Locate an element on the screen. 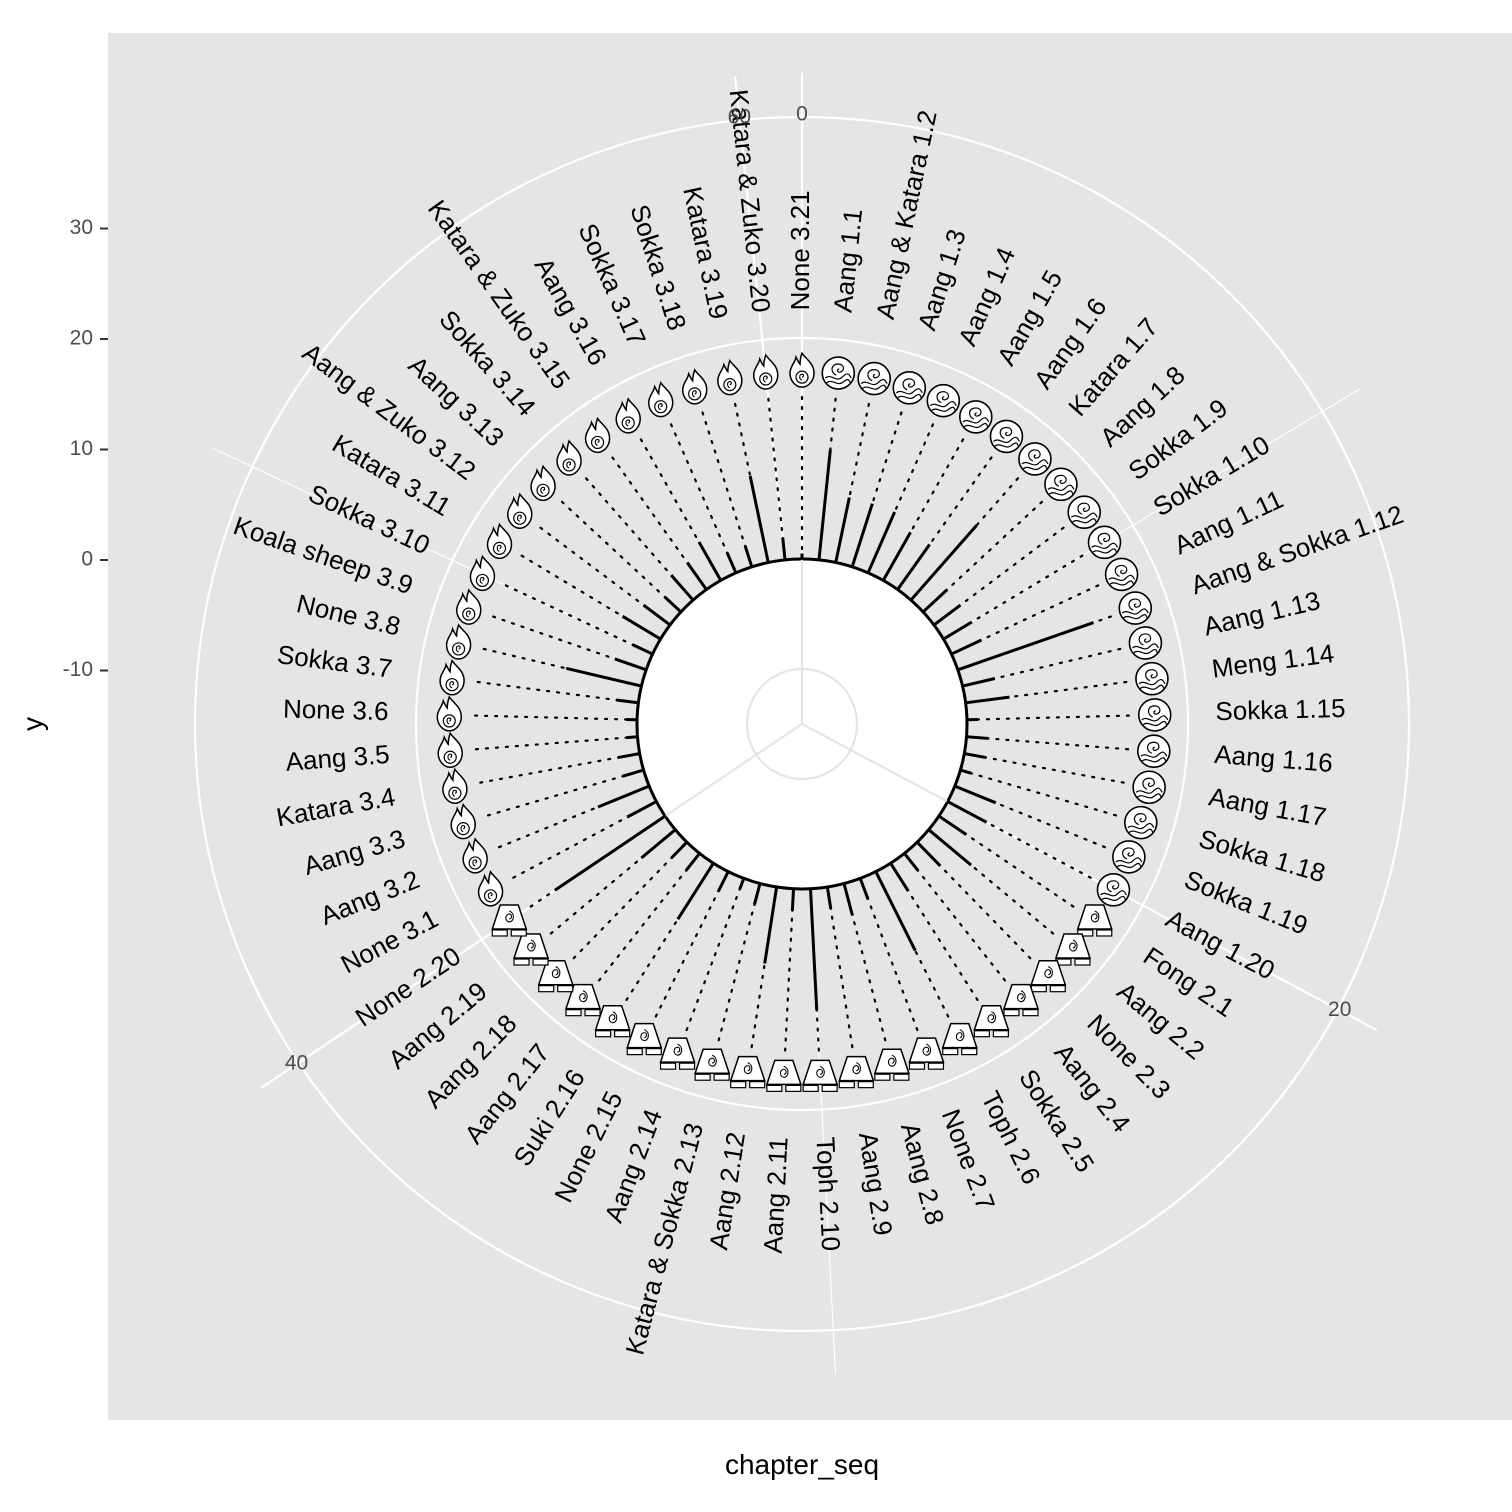 This screenshot has height=1512, width=1512. y-tick-label: 0 is located at coordinates (87, 559).